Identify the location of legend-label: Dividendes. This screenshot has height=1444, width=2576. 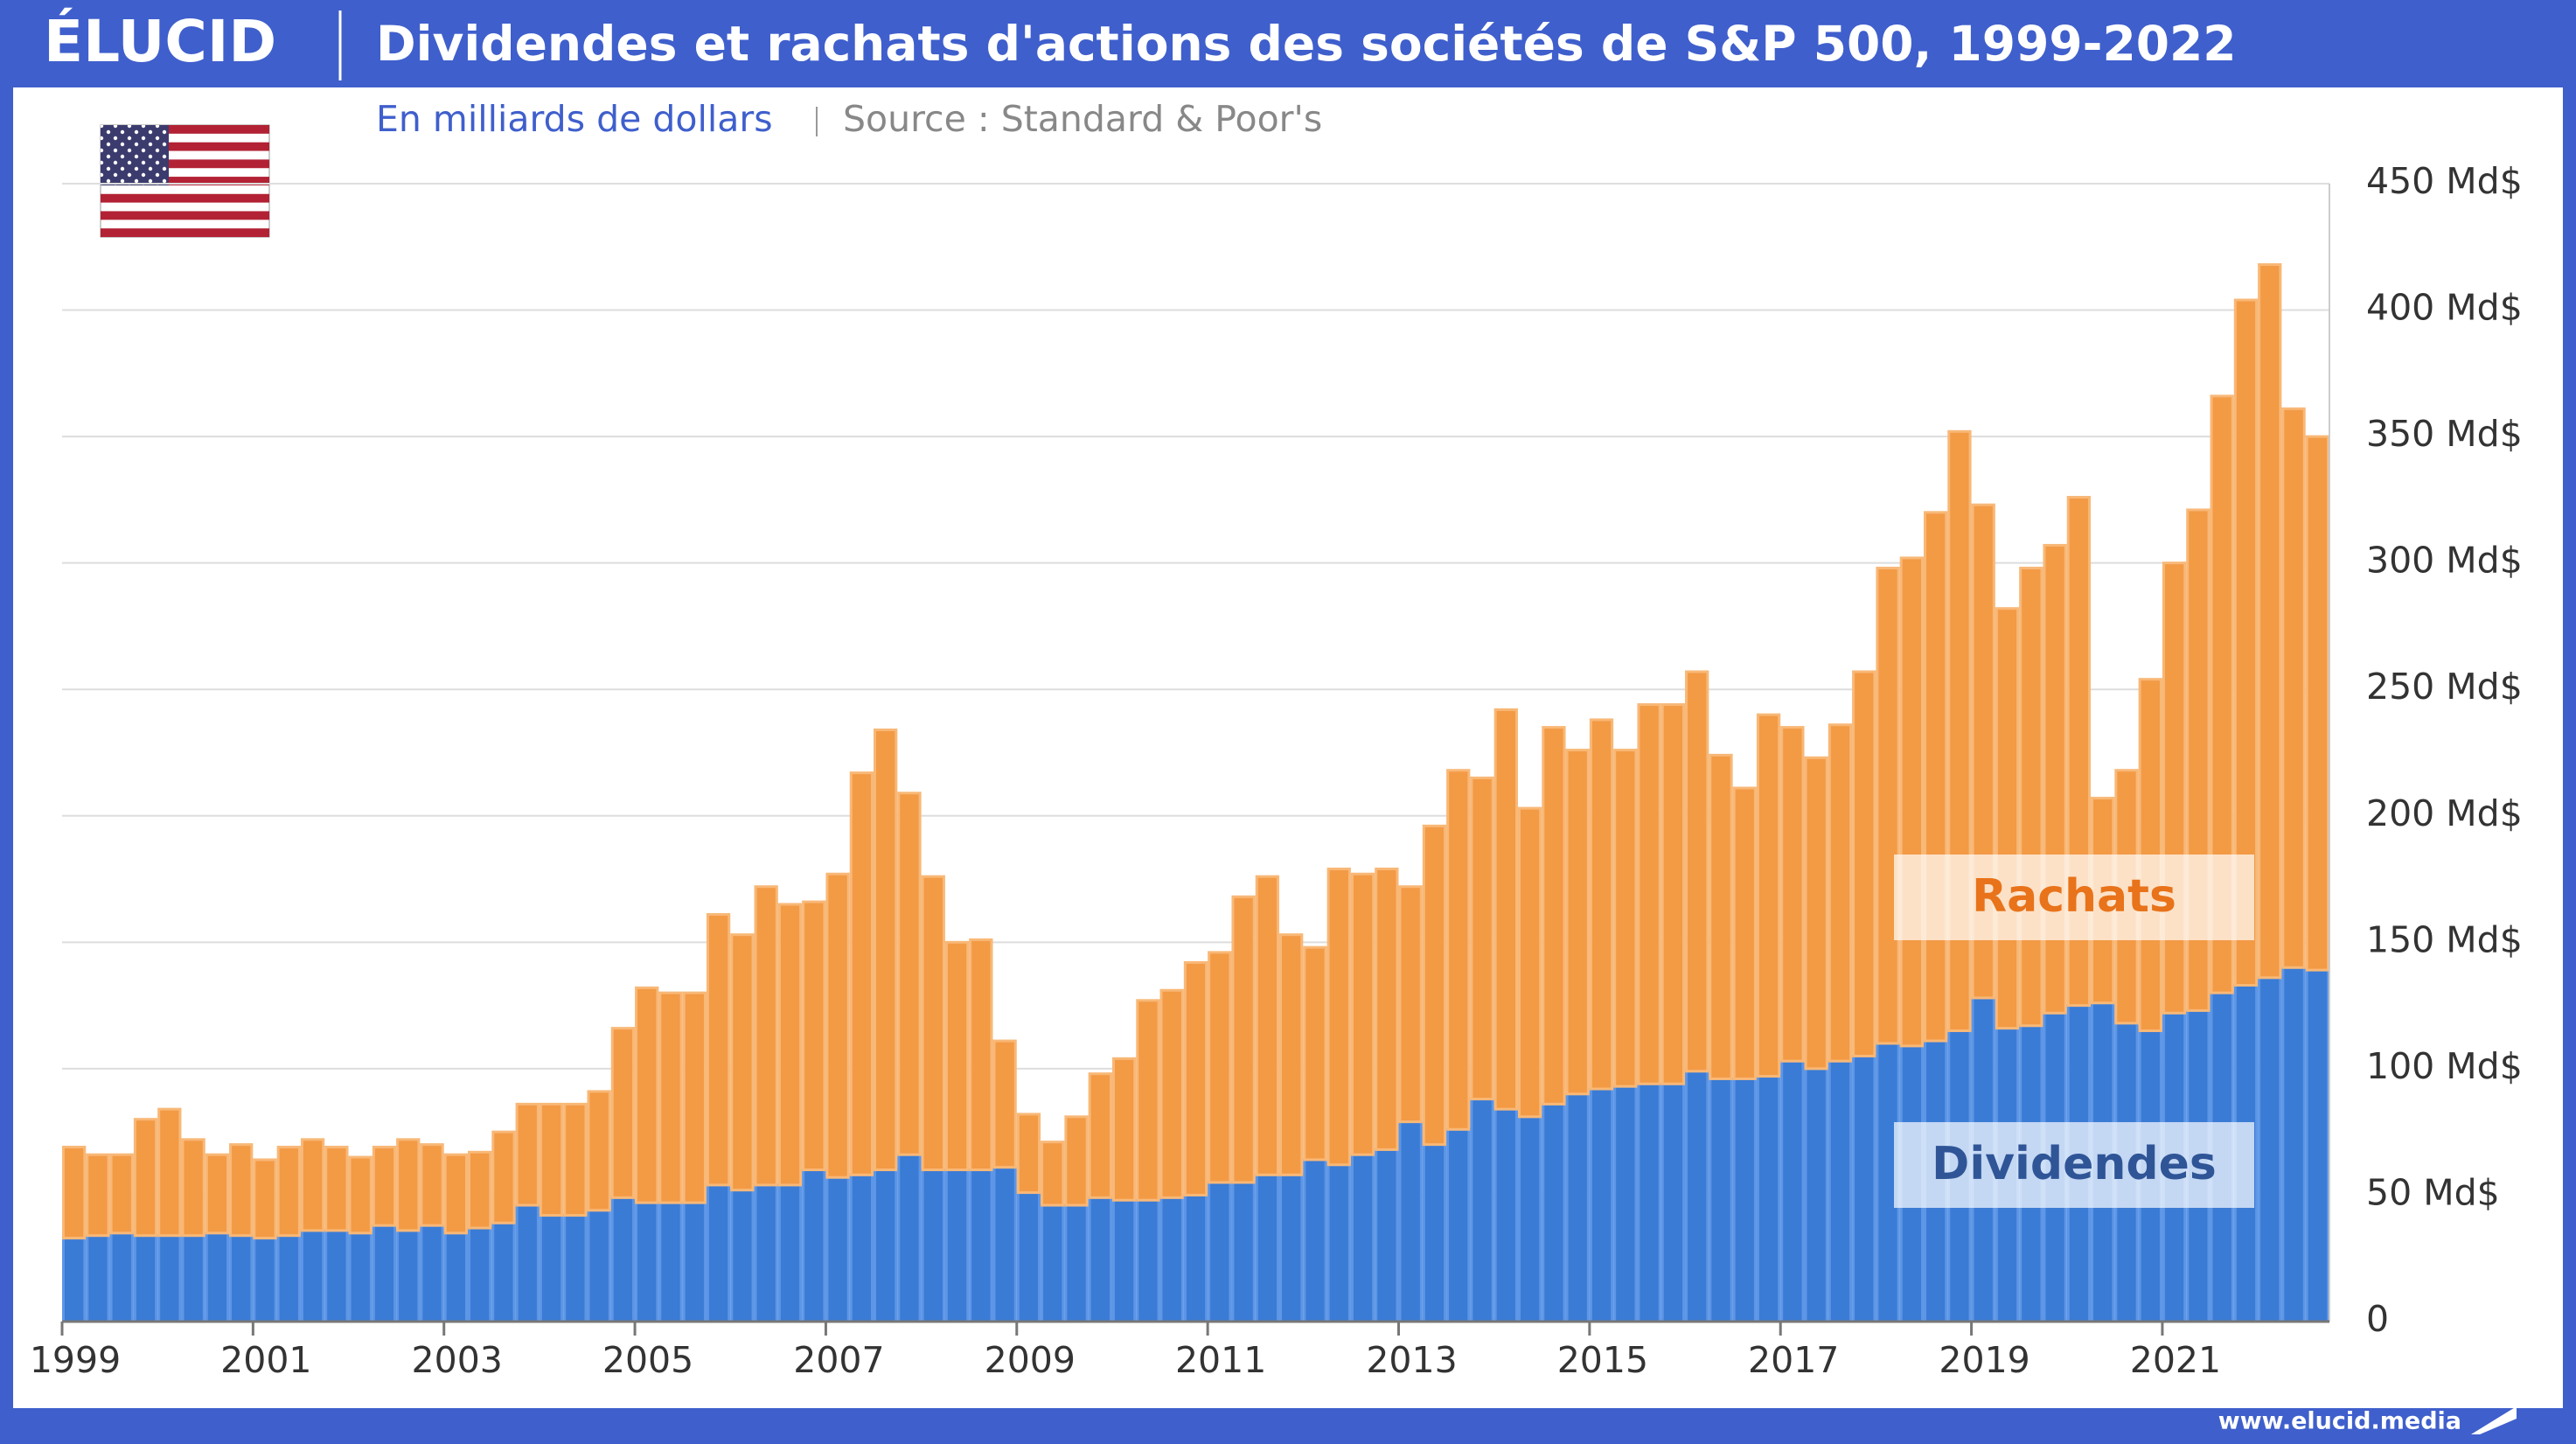
(2074, 1164).